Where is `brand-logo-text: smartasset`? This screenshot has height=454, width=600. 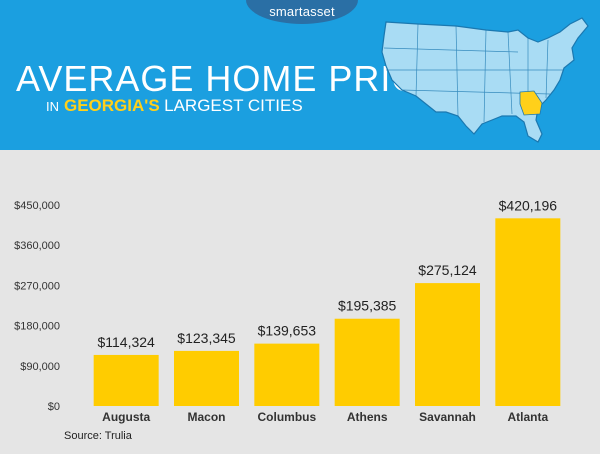 brand-logo-text: smartasset is located at coordinates (302, 11).